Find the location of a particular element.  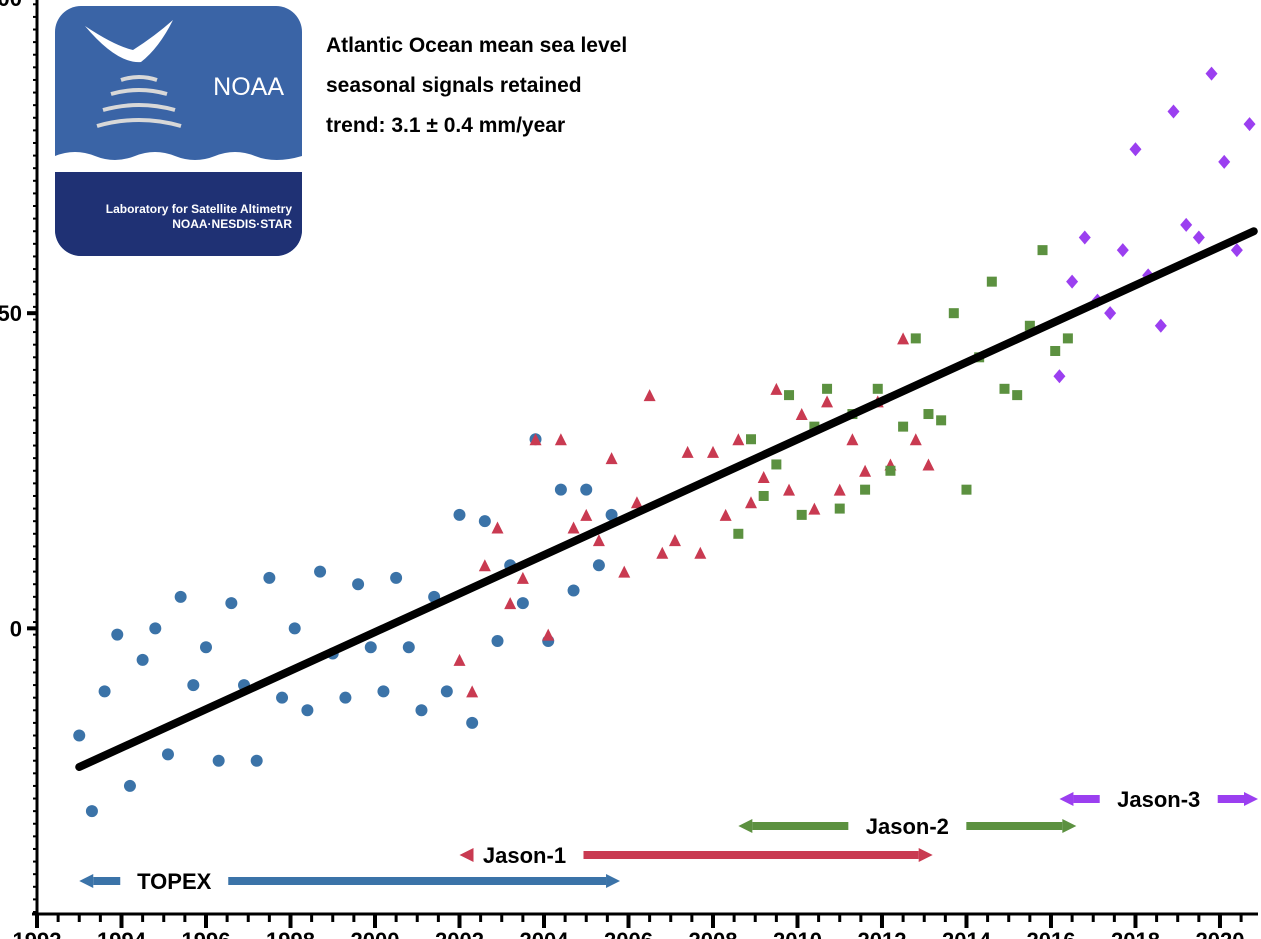

x-tick-label: 1996 is located at coordinates (206, 933).